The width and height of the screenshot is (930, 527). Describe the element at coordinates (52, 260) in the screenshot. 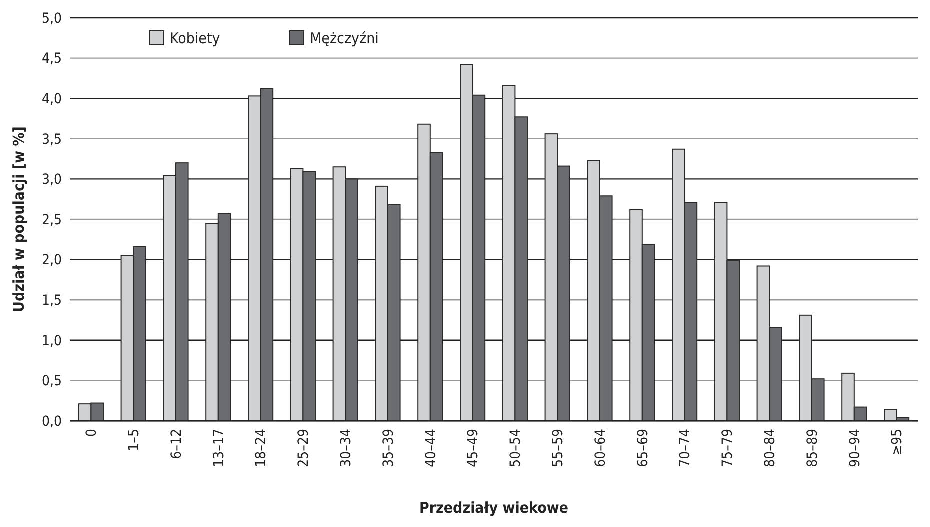

I see `y-tick-label: 2,0` at that location.